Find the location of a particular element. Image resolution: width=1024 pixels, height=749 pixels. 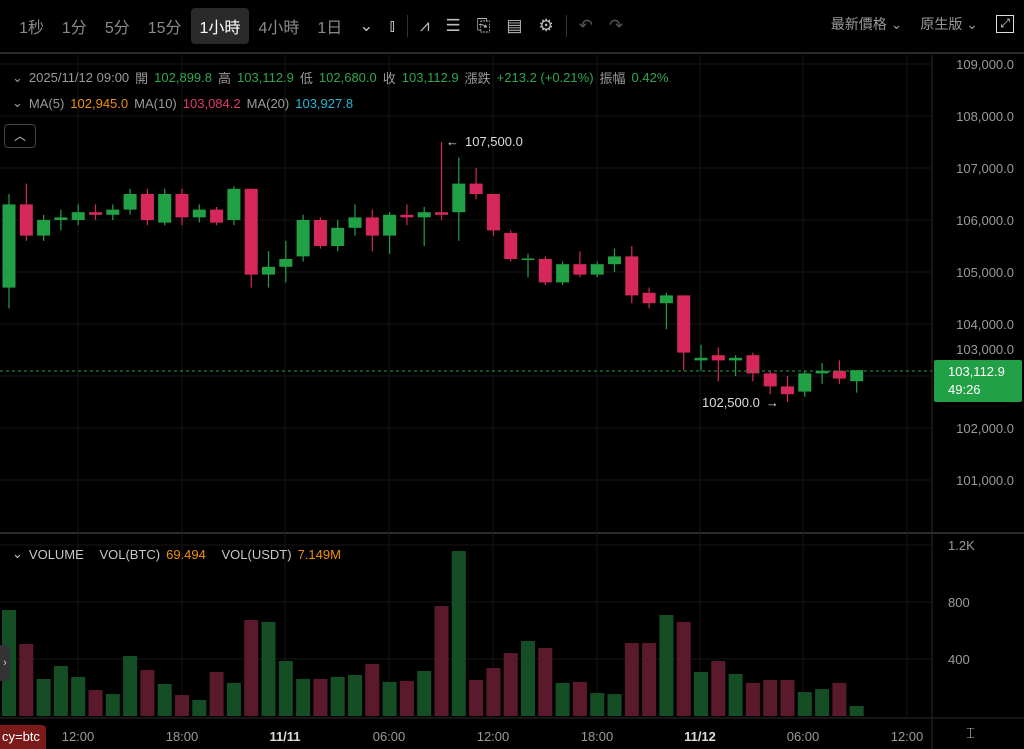

interval-1d: 1日 is located at coordinates (330, 28).